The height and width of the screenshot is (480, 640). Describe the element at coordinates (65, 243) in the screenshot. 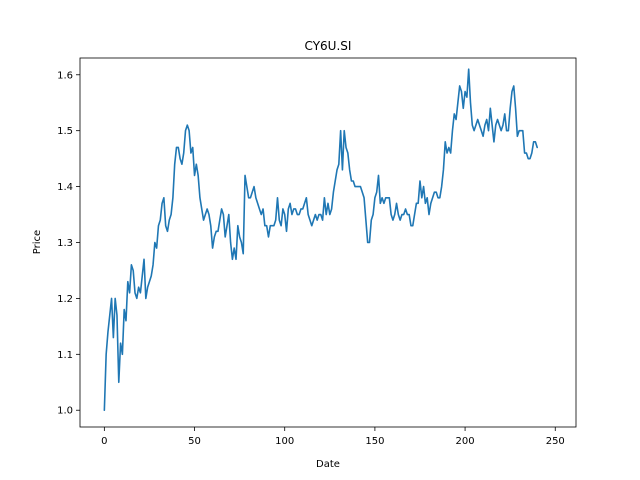

I see `y-tick-label: 1.3` at that location.